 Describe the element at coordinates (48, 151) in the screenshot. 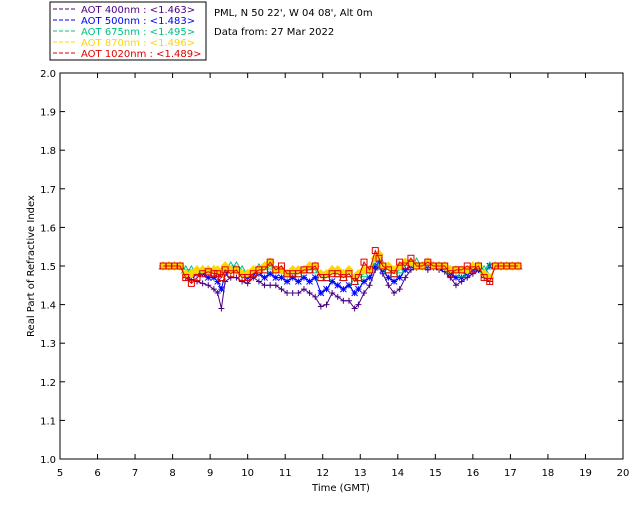

I see `y-tick-label: 1.8` at that location.